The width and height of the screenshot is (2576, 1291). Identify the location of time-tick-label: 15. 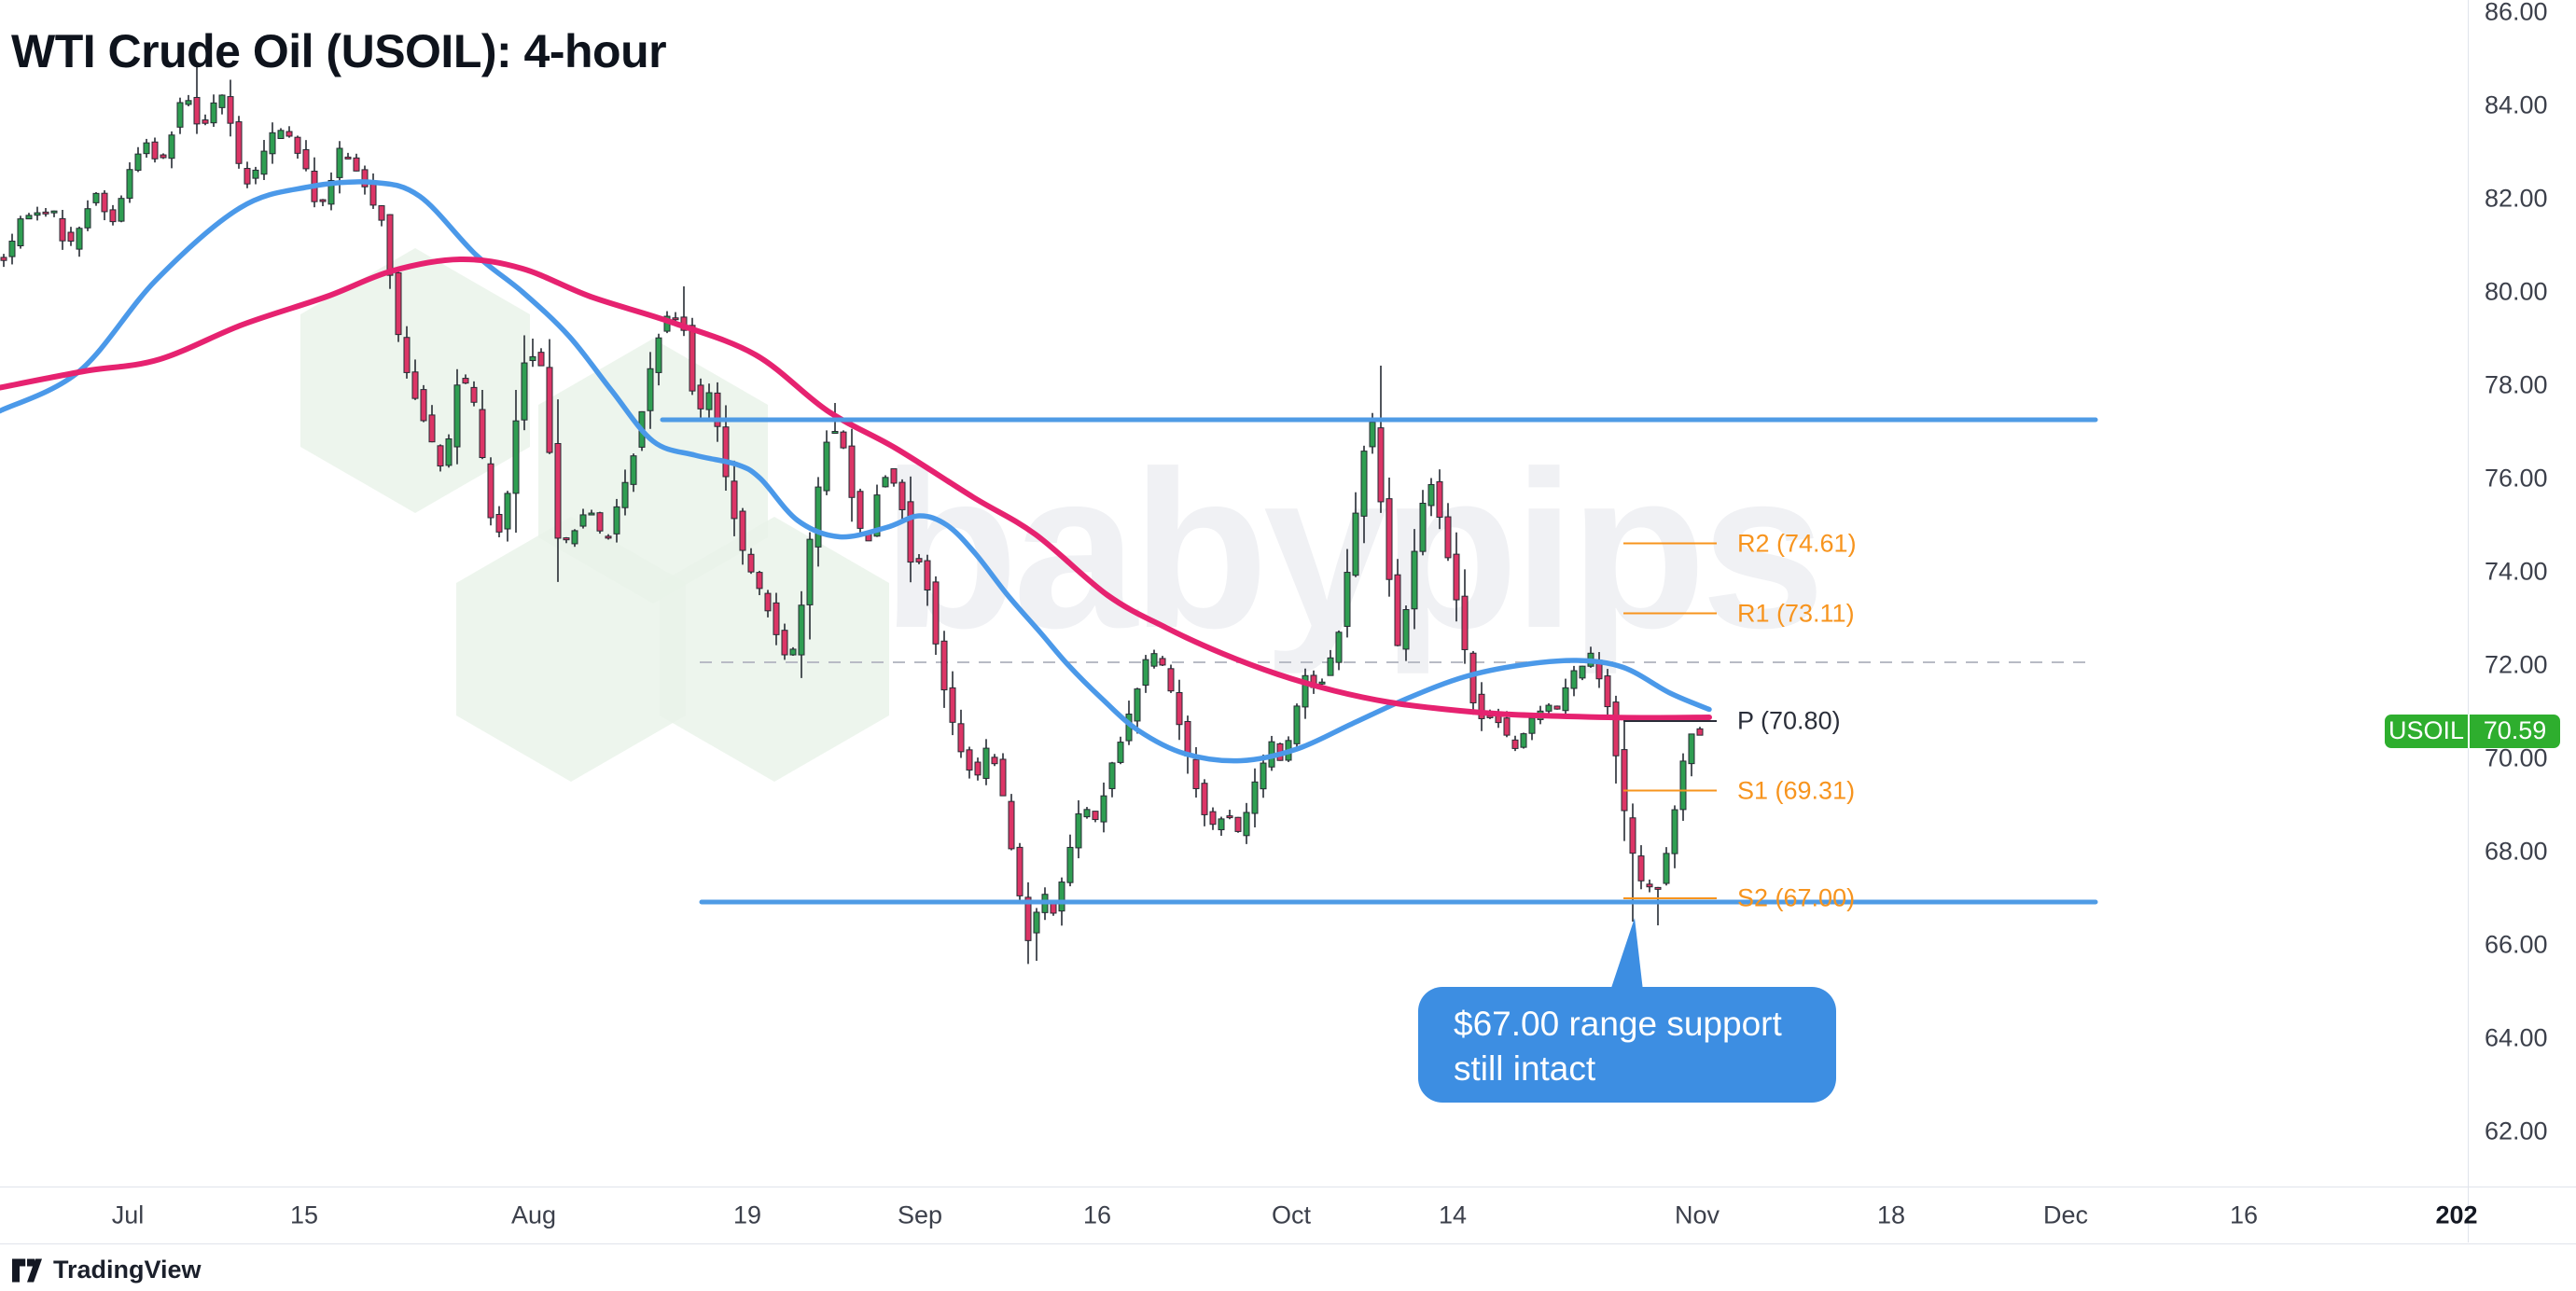
(304, 1215).